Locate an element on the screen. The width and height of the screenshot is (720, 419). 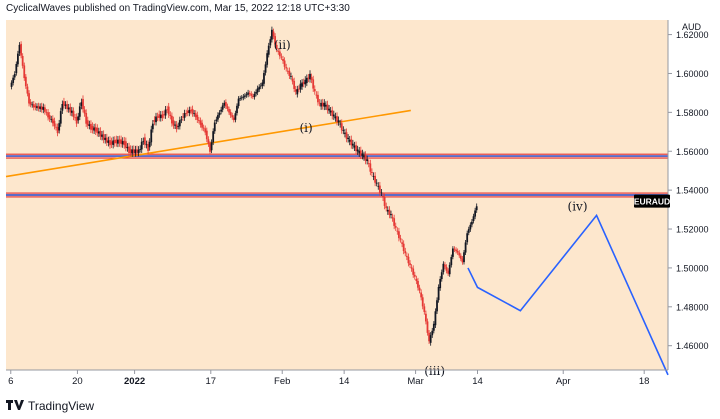
y-tick-label: 1.48000 is located at coordinates (692, 307).